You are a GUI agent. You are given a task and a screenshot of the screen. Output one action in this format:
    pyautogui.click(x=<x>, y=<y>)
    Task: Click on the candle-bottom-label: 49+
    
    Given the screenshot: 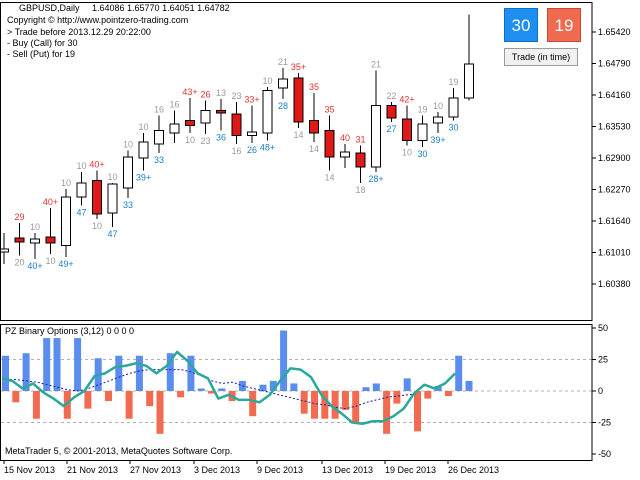 What is the action you would take?
    pyautogui.click(x=65, y=264)
    